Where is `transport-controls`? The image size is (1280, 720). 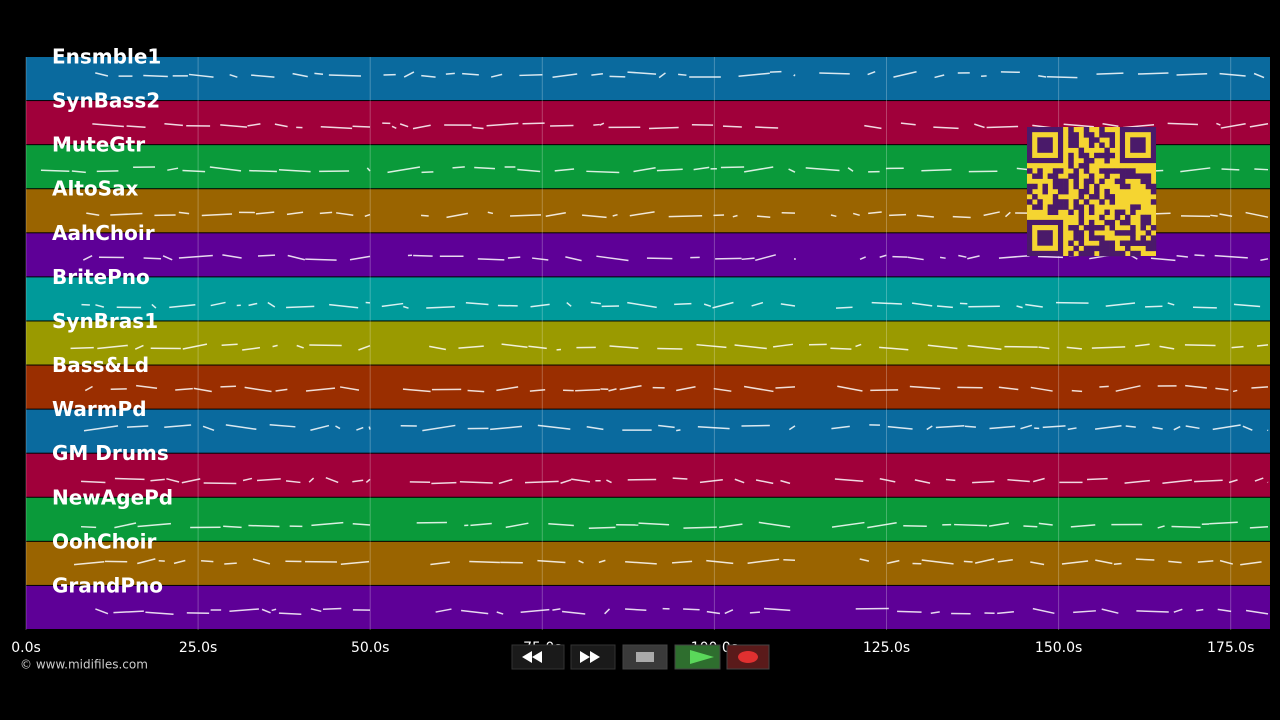 transport-controls is located at coordinates (640, 657).